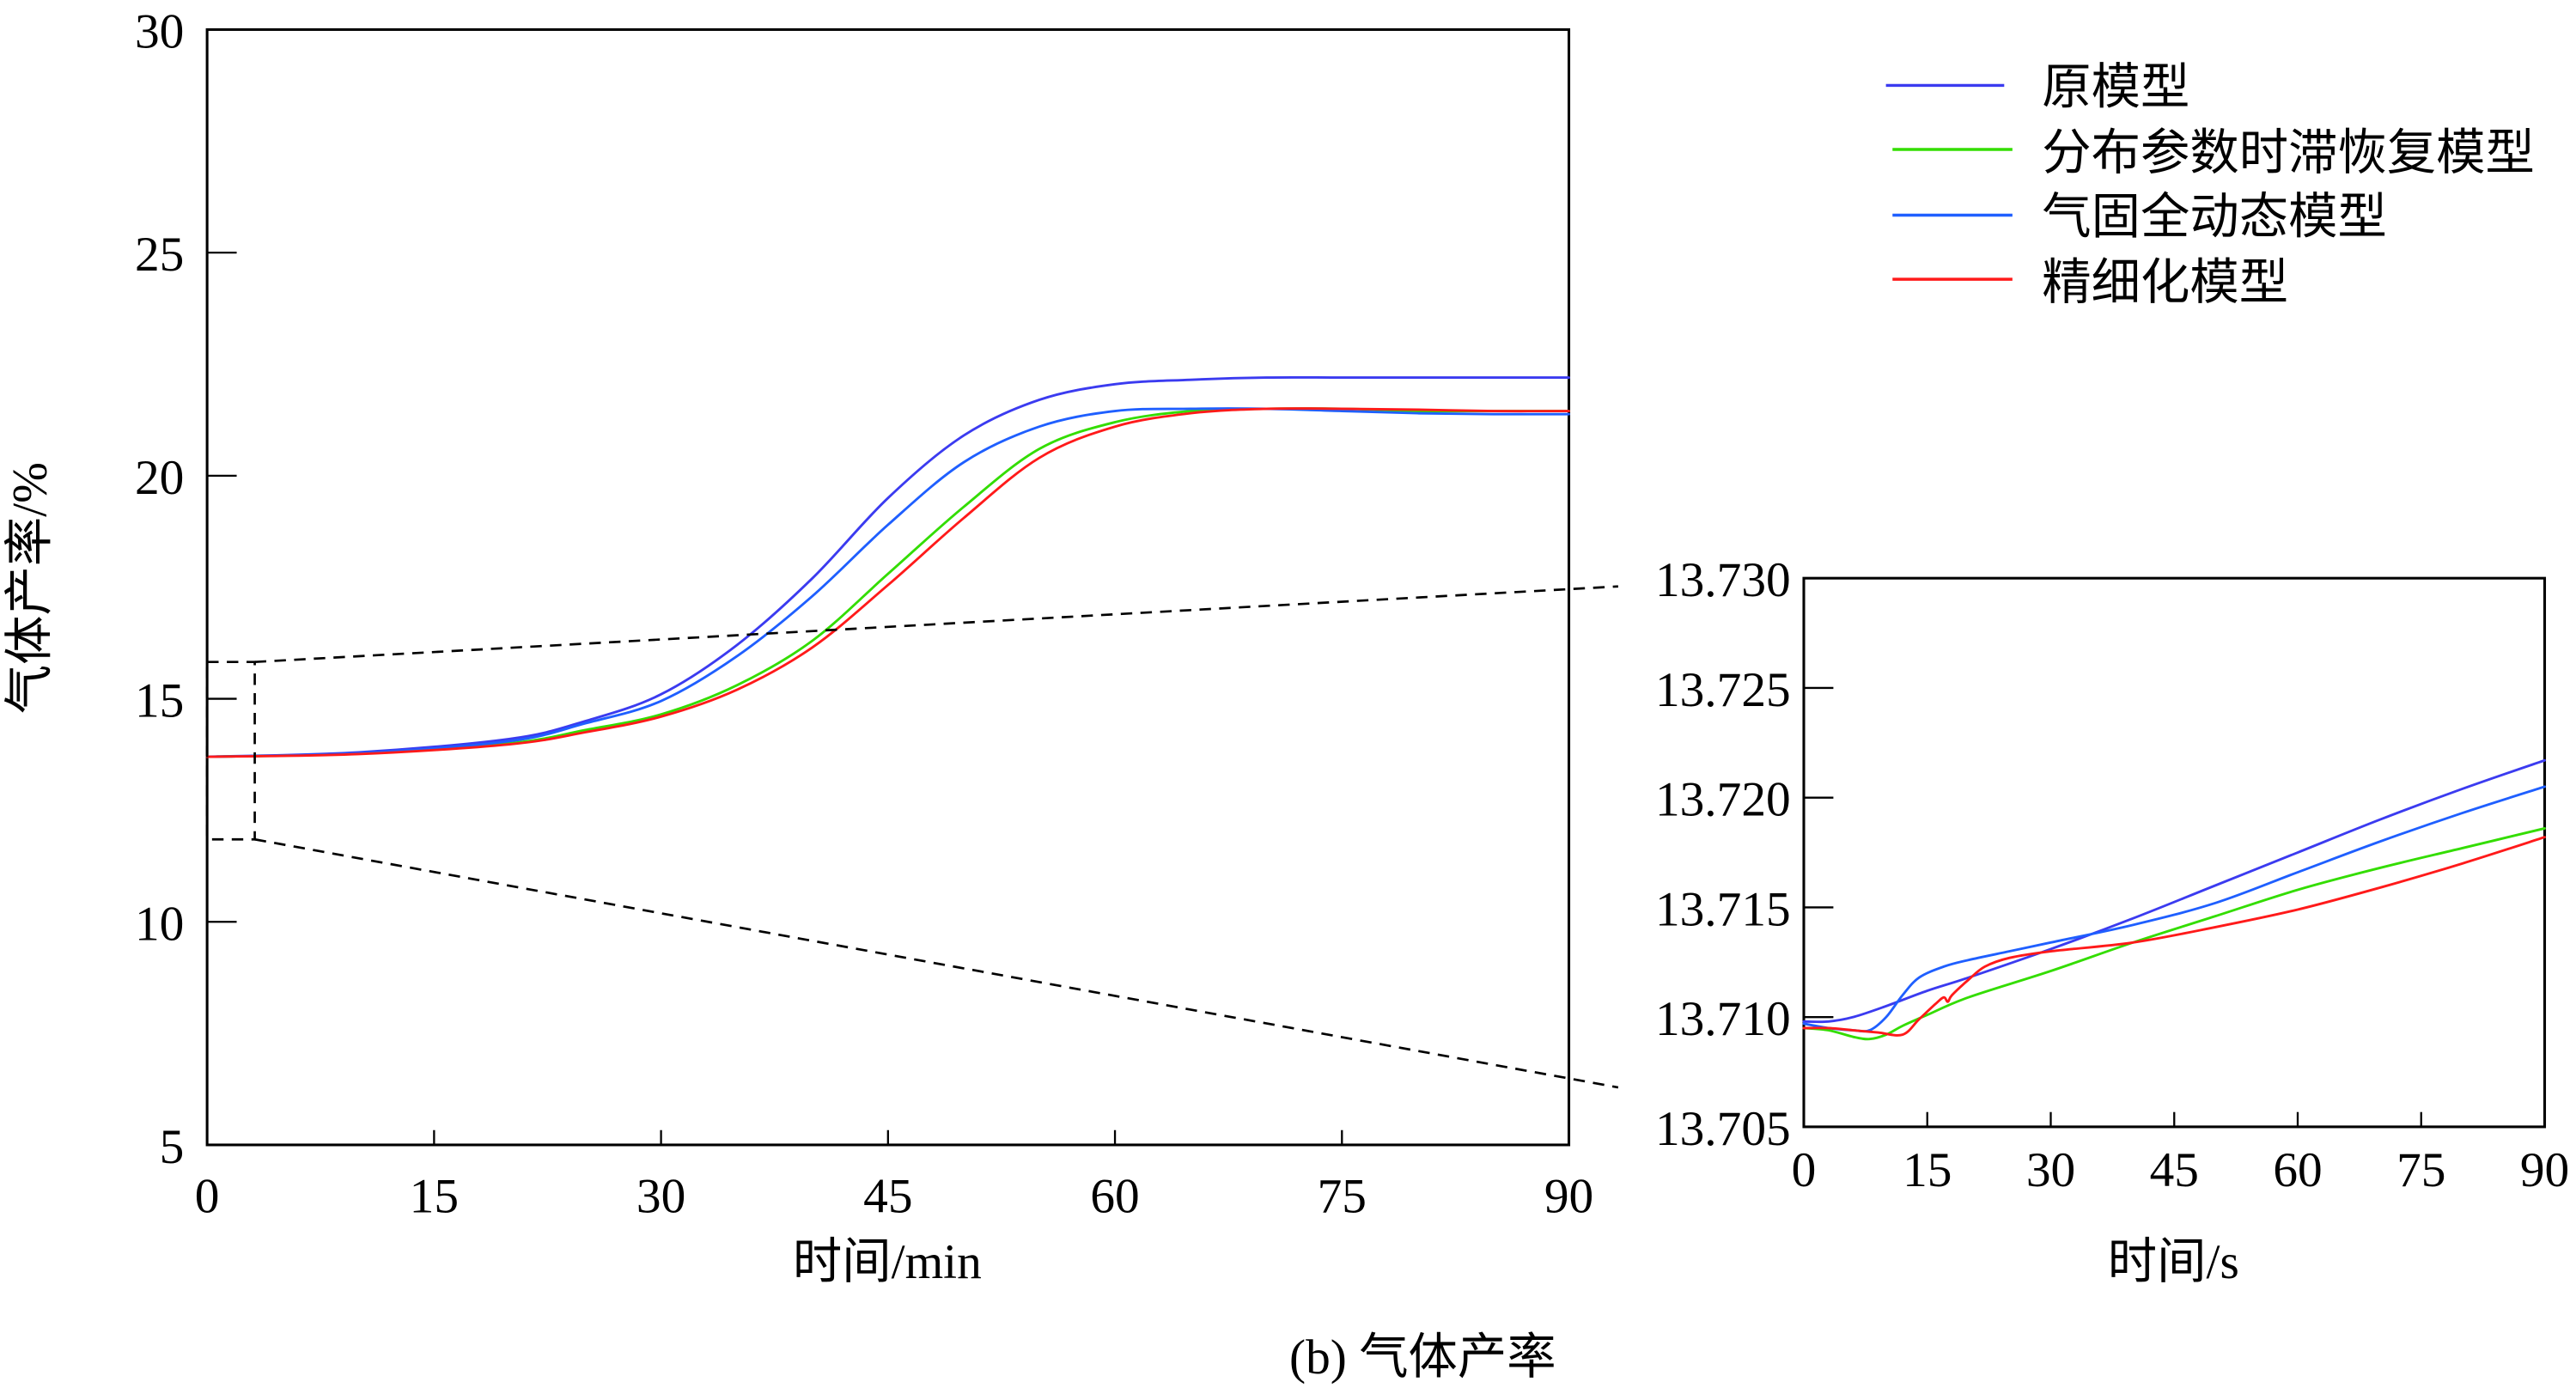 The height and width of the screenshot is (1388, 2576). What do you see at coordinates (887, 1262) in the screenshot?
I see `main-x-axis-title: 时间/min` at bounding box center [887, 1262].